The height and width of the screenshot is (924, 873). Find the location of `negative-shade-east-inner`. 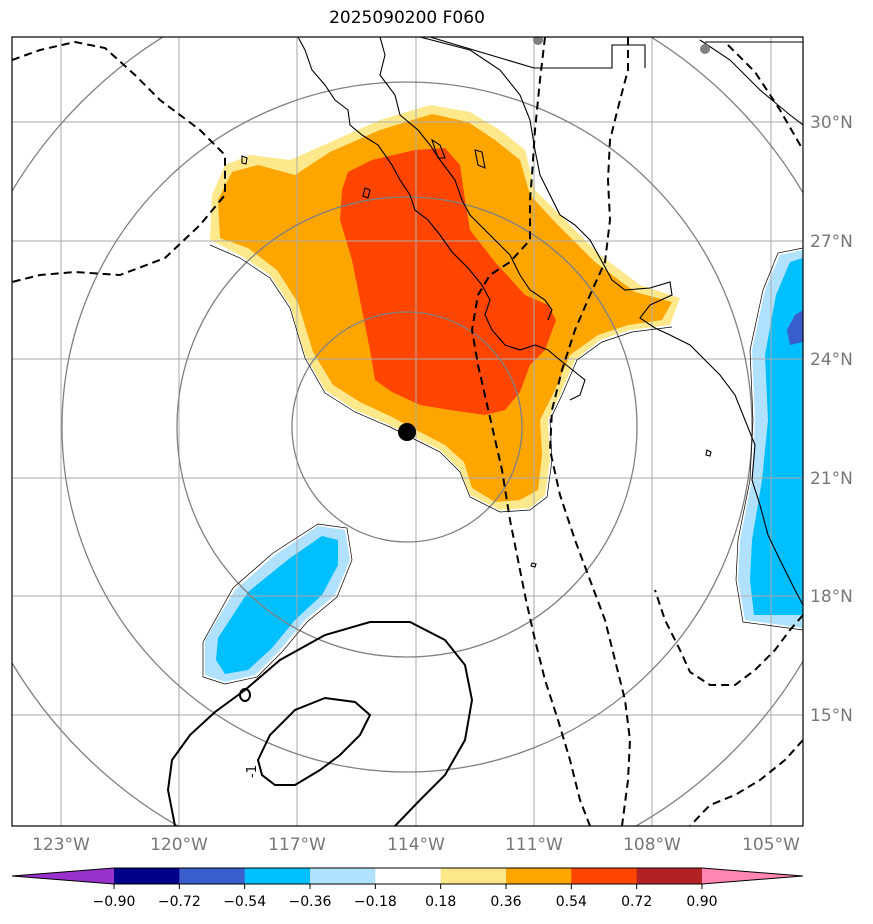

negative-shade-east-inner is located at coordinates (776, 436).